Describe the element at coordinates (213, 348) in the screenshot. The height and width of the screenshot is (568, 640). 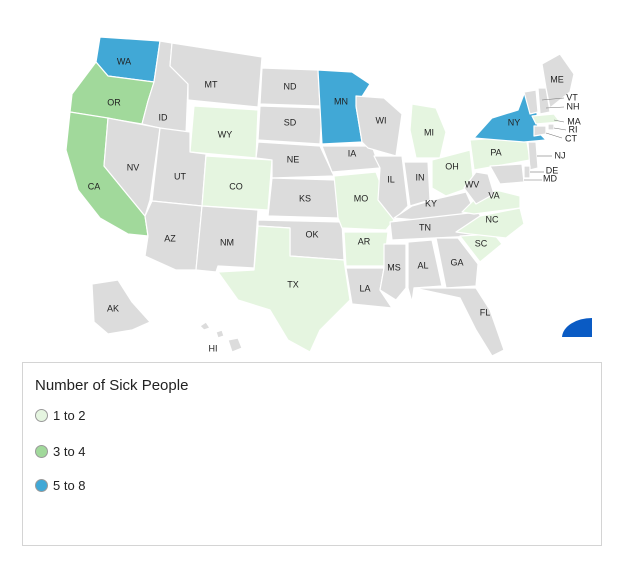
I see `svg-text: HI` at that location.